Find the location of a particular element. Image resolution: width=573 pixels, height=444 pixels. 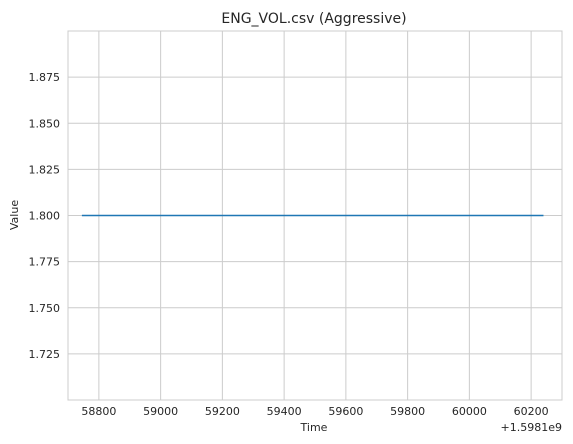

x-tick-label: 59200 is located at coordinates (222, 411).